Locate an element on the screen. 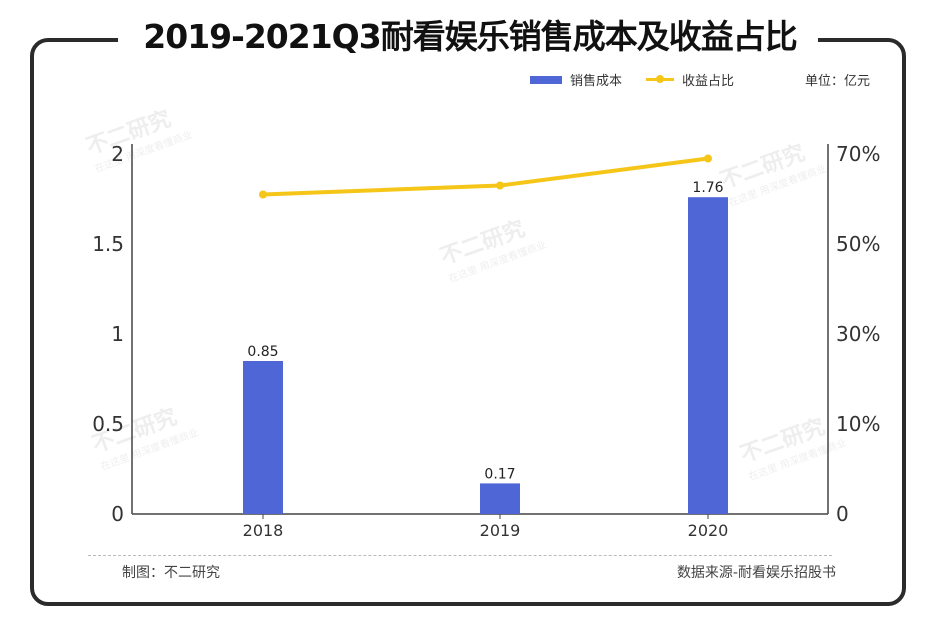 Image resolution: width=940 pixels, height=644 pixels. legend-item-line: 收益占比 is located at coordinates (690, 79).